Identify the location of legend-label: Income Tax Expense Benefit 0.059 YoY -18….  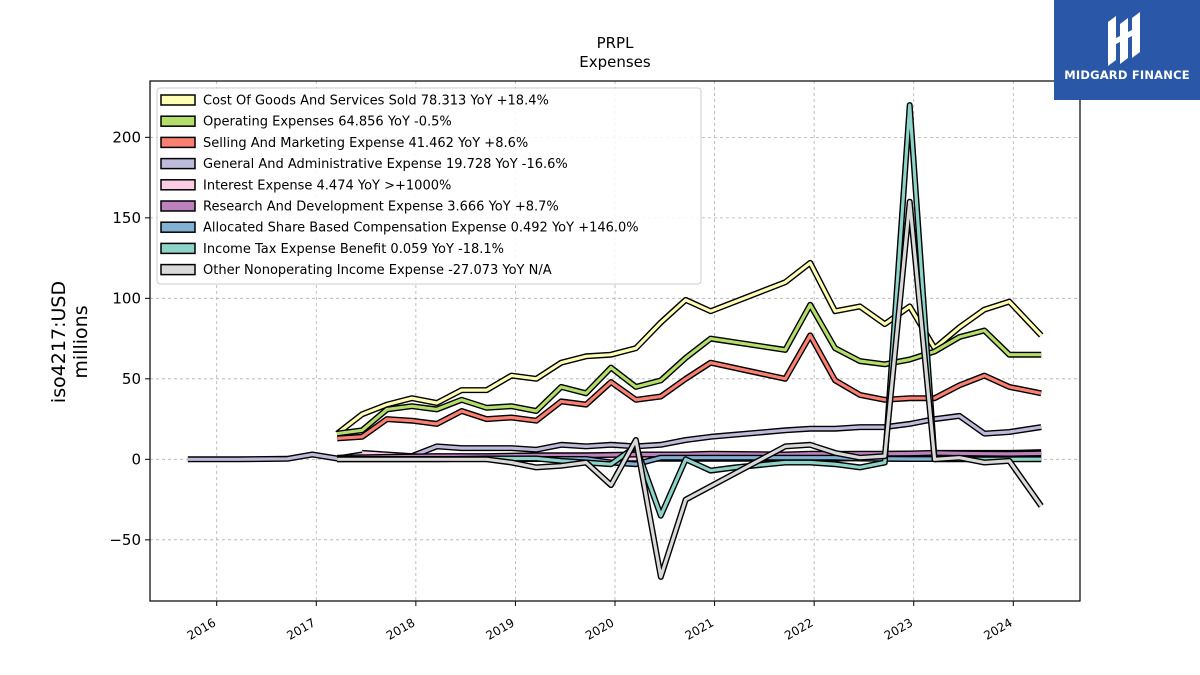
(353, 249).